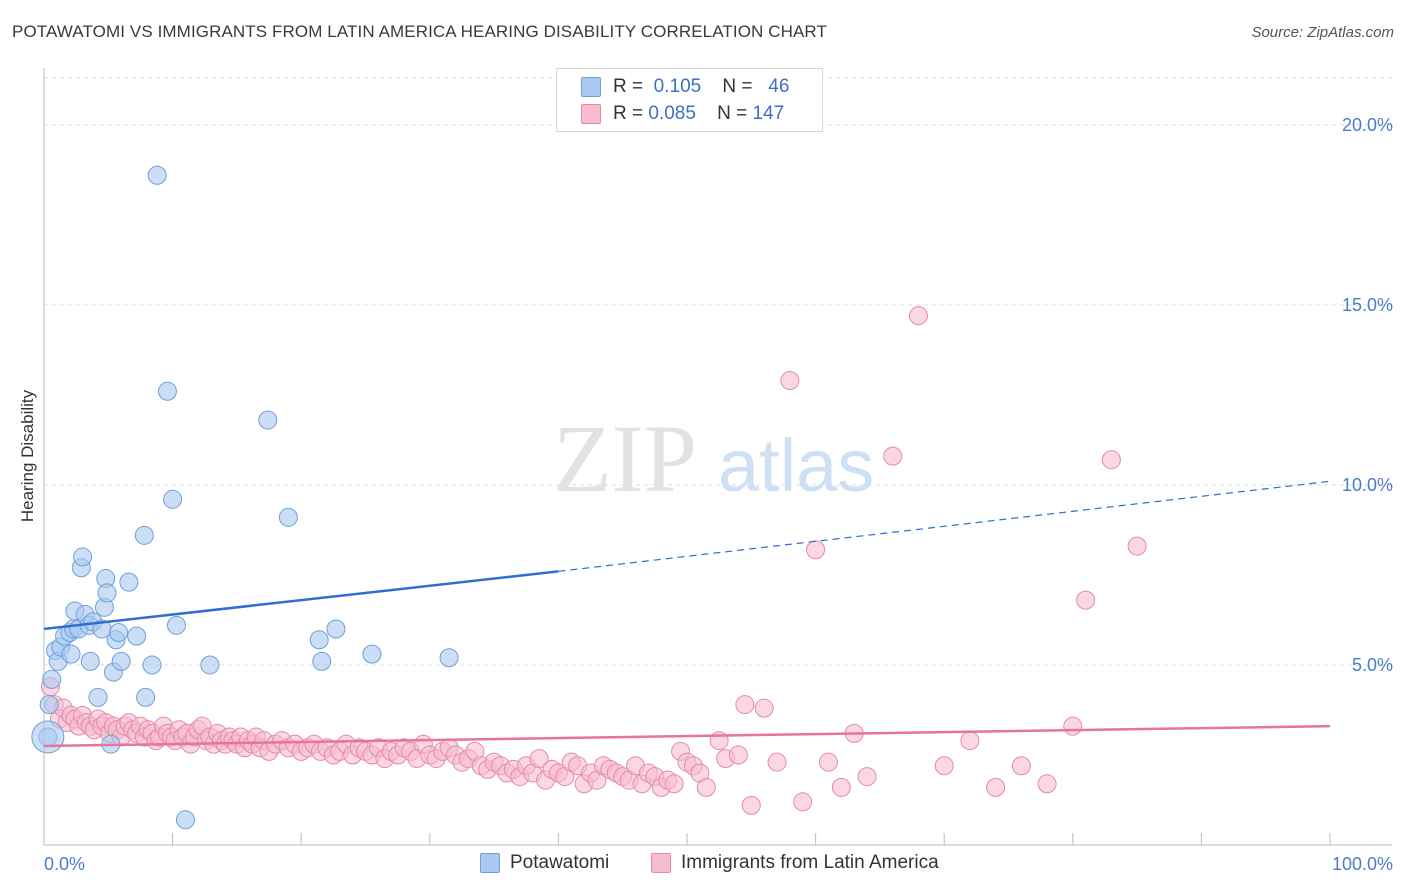 This screenshot has width=1406, height=892. I want to click on series-legend-latin-america: Immigrants from Latin America, so click(795, 863).